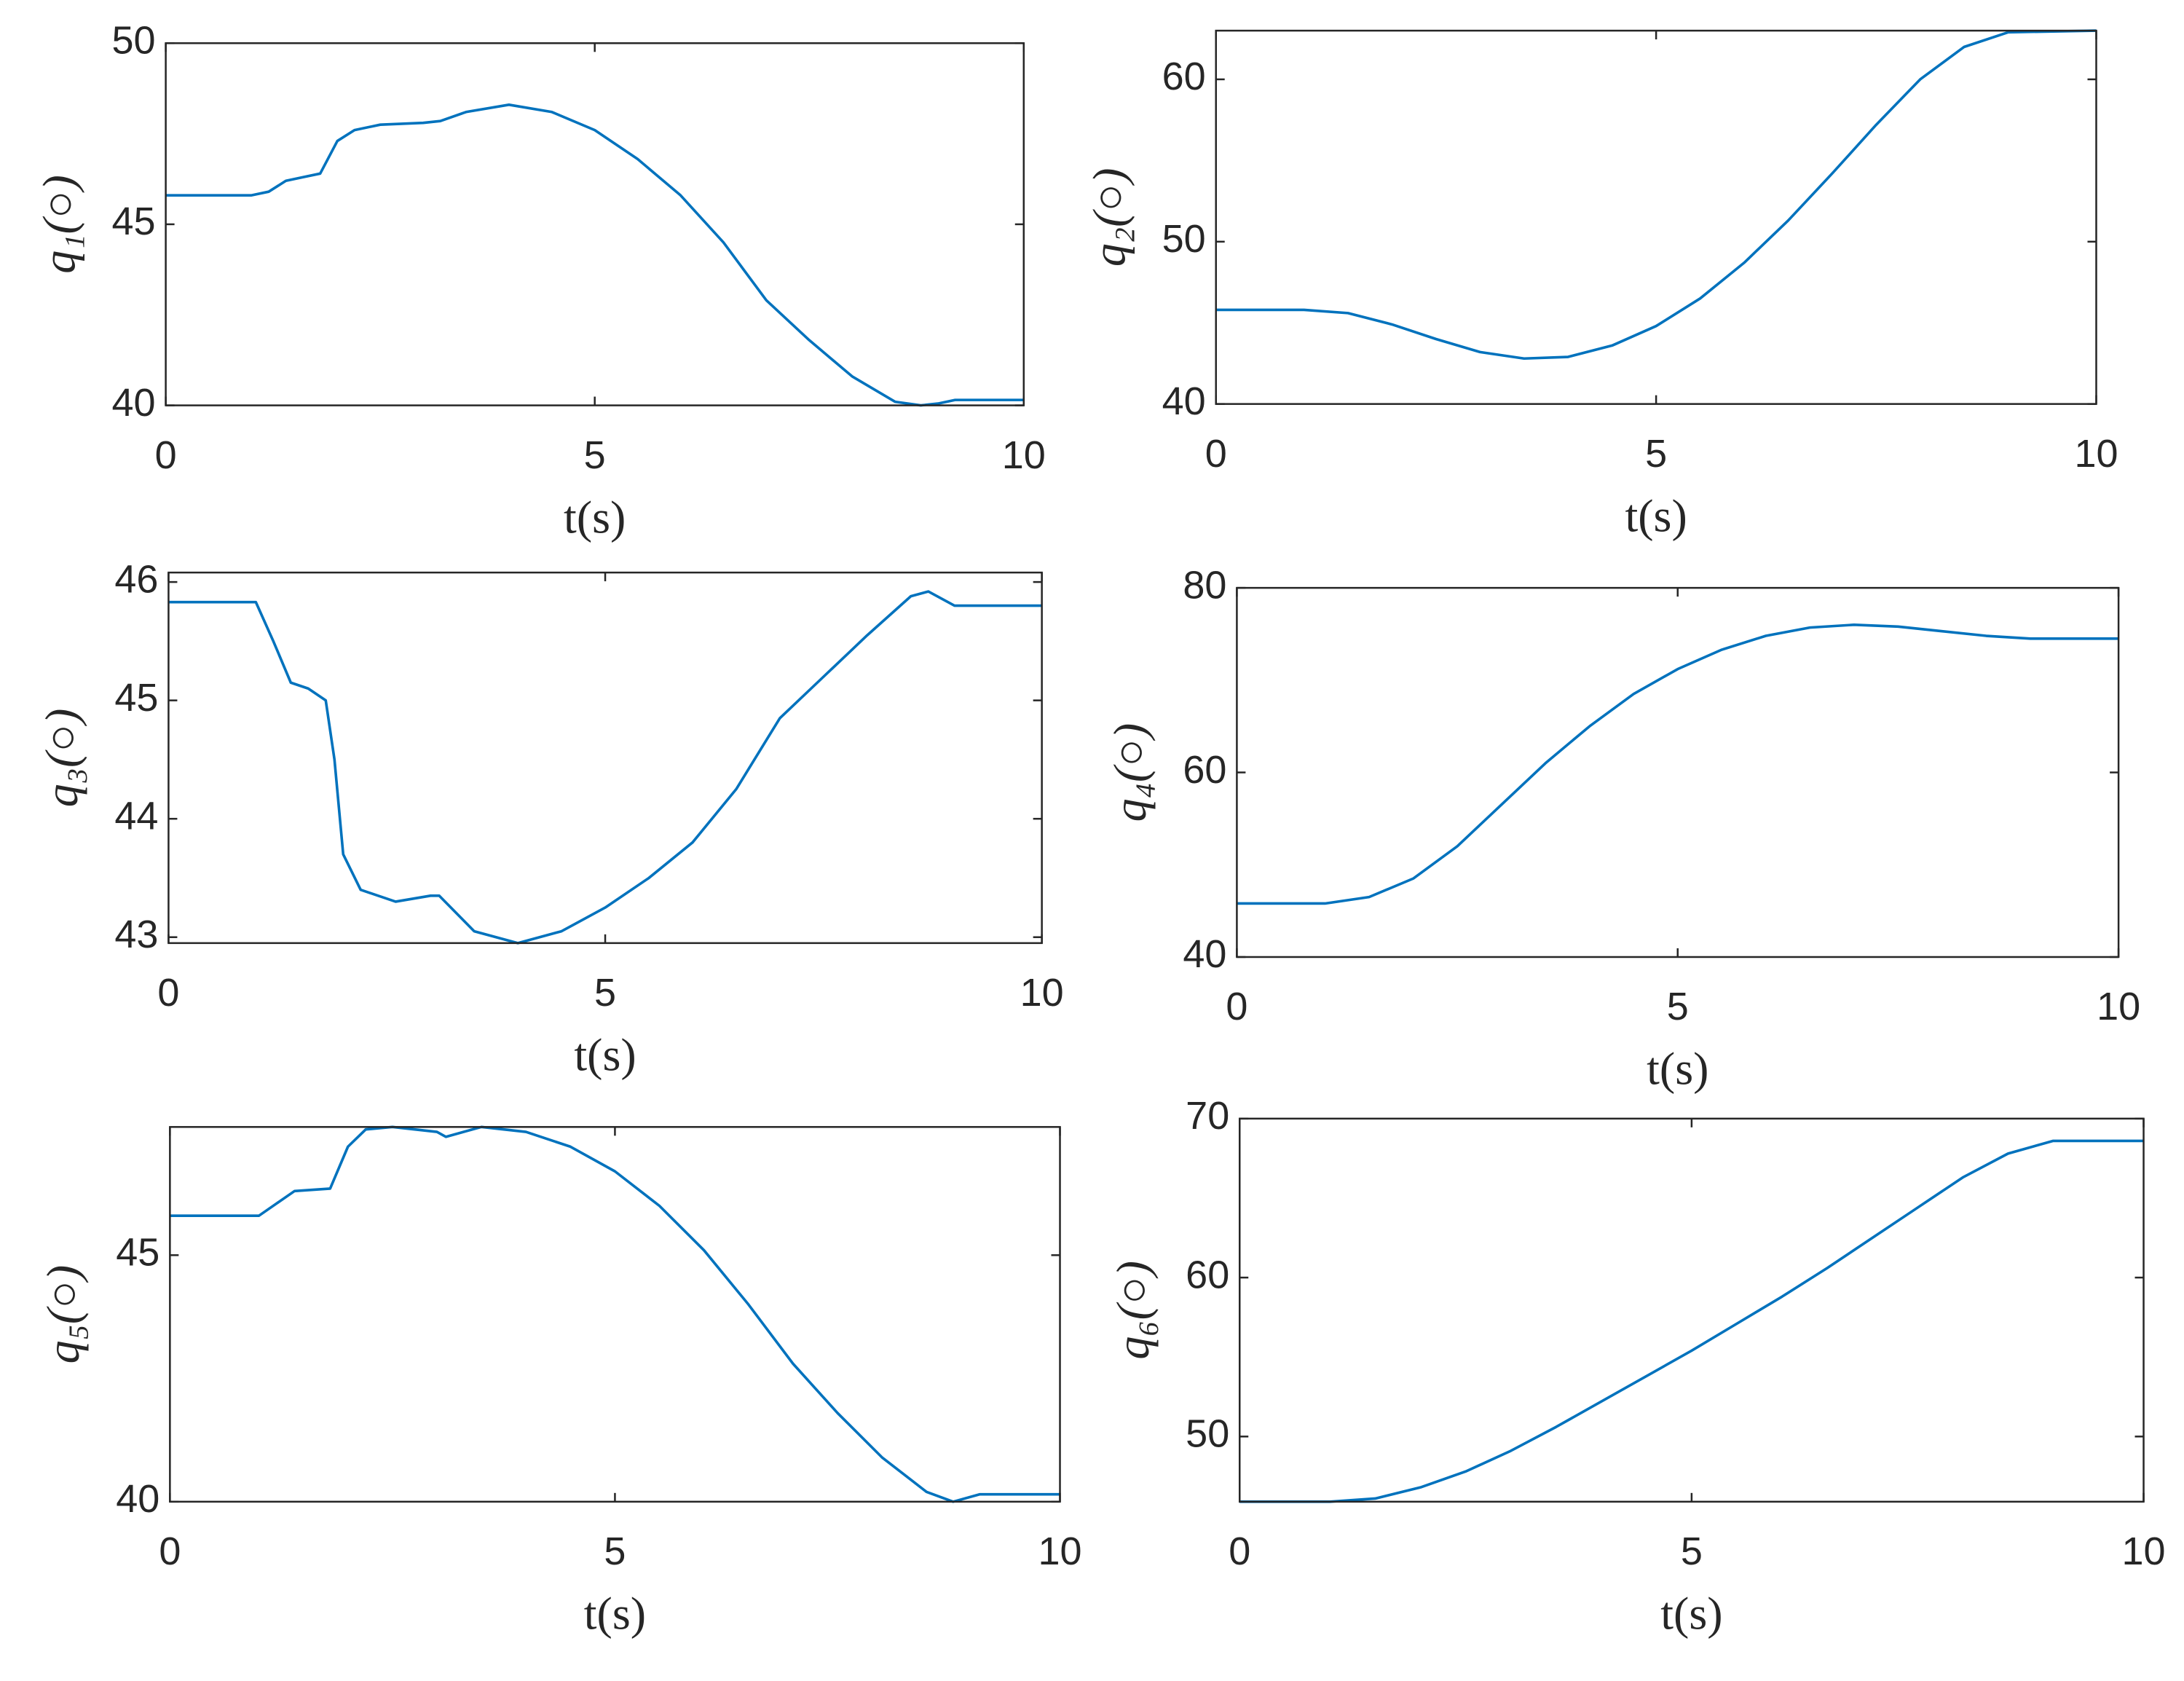 This screenshot has height=1681, width=2184. I want to click on y-axis-label: q₅(○), so click(63, 1314).